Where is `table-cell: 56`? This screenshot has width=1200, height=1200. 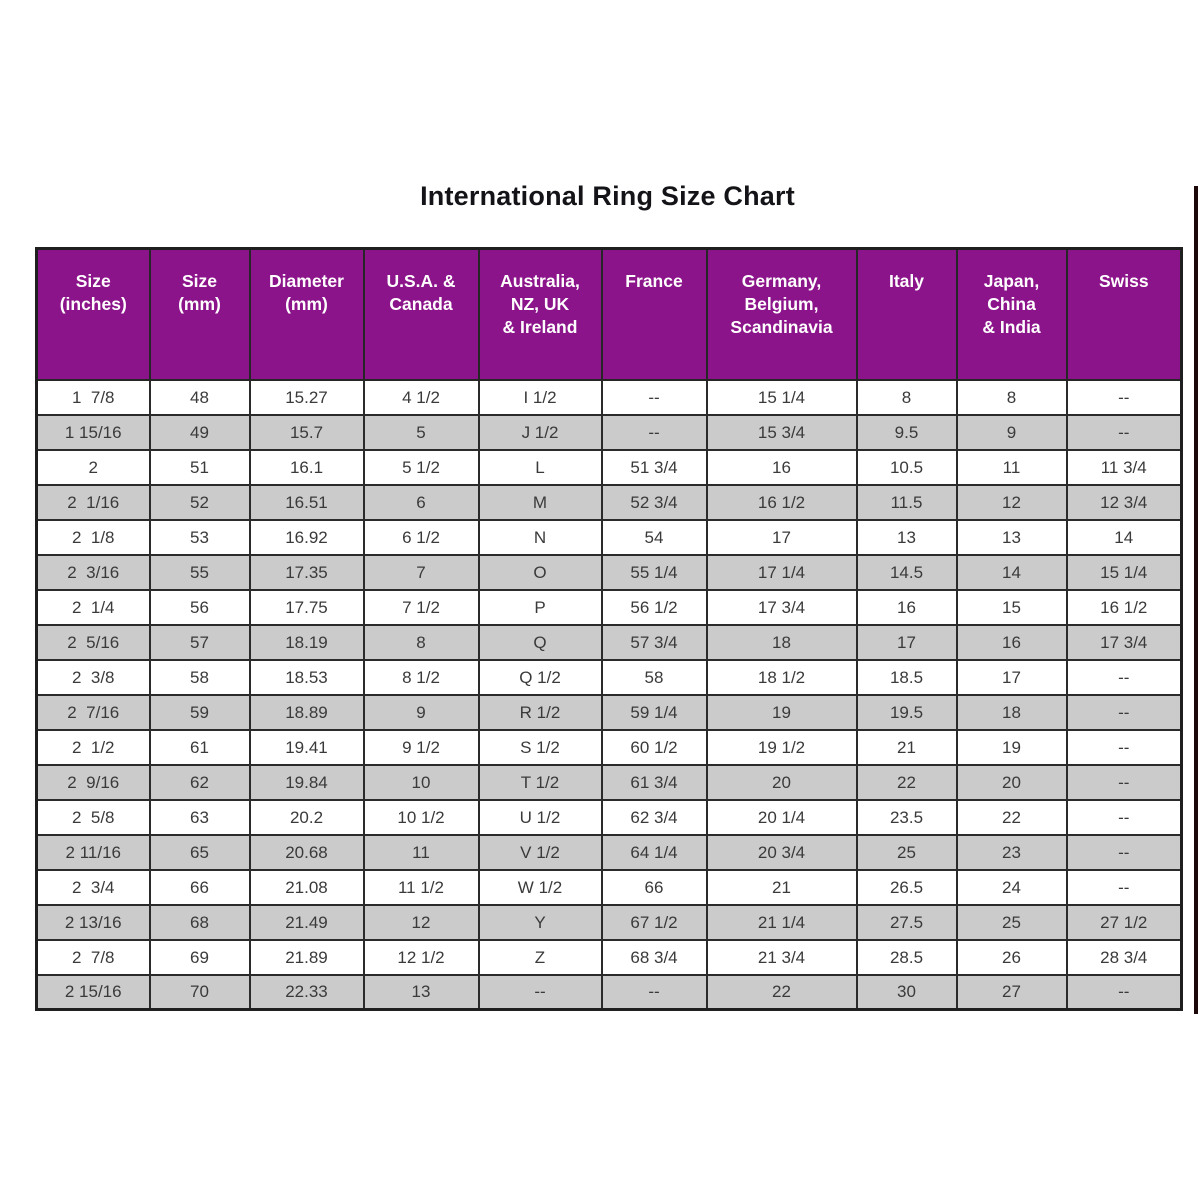 table-cell: 56 is located at coordinates (199, 607).